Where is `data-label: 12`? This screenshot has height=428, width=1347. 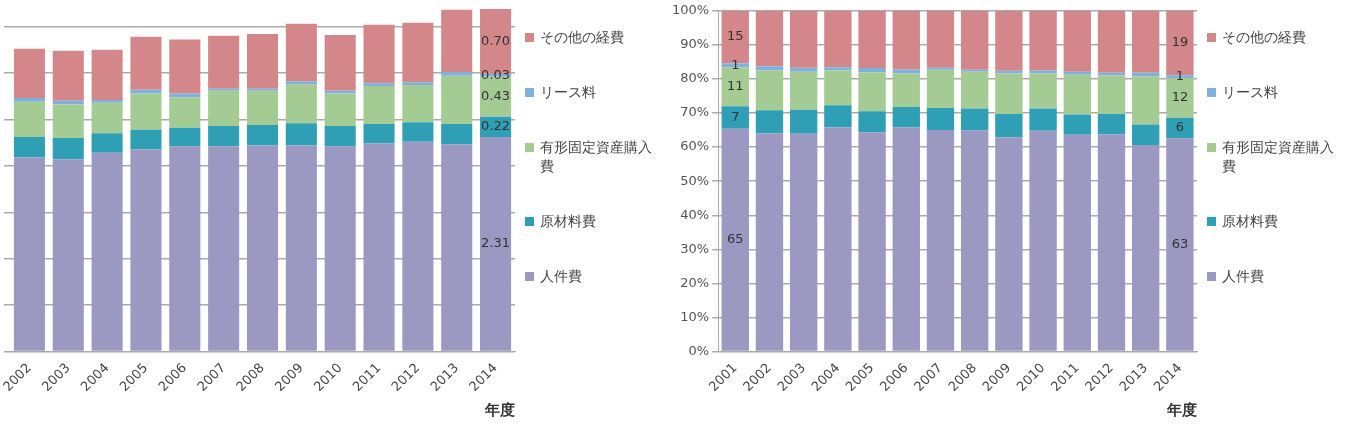
data-label: 12 is located at coordinates (1180, 97).